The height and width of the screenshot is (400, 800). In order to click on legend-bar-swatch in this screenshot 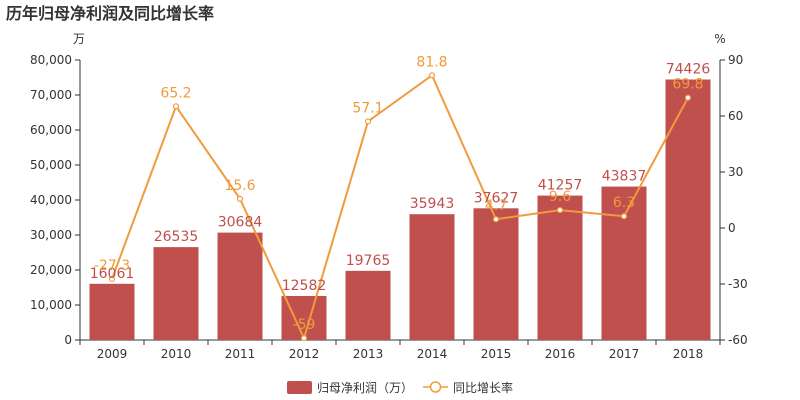, I will do `click(299, 387)`.